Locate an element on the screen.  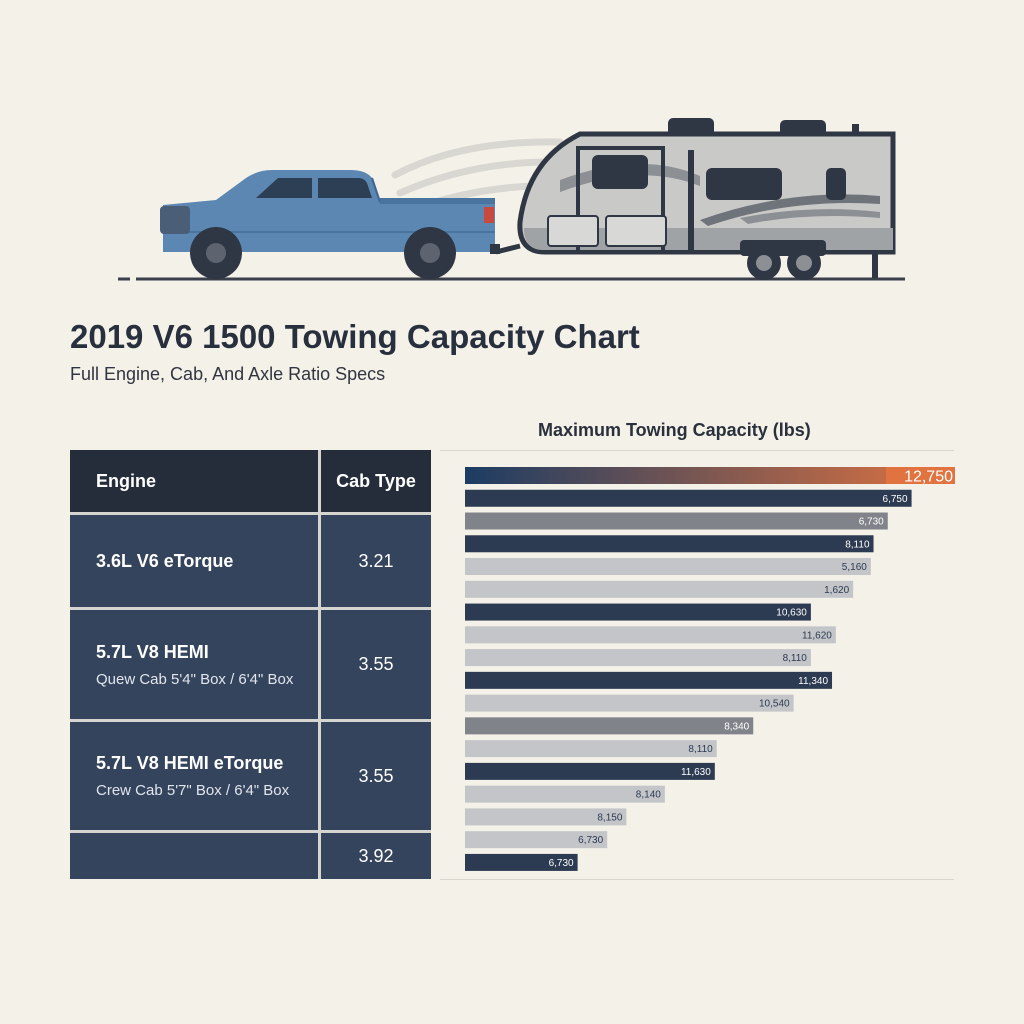
cab-value: 3.92 is located at coordinates (376, 855).